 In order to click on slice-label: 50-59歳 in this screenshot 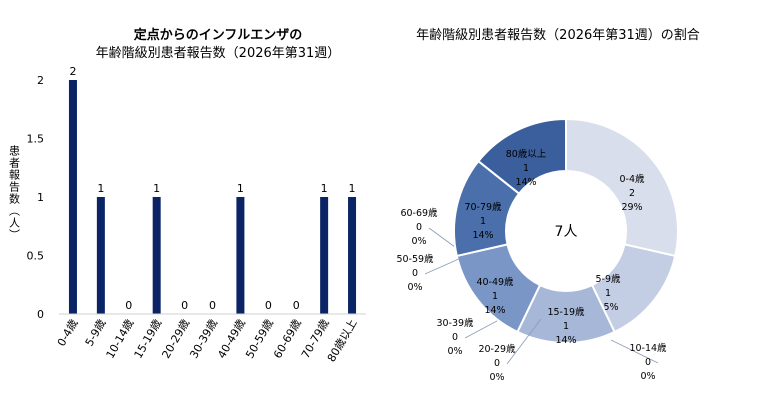, I will do `click(415, 259)`.